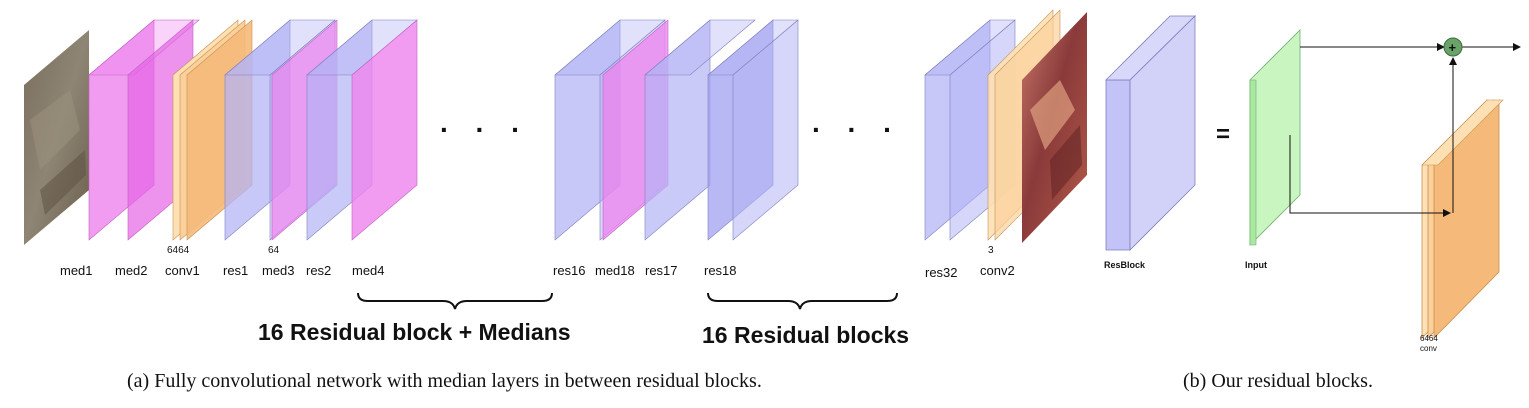  I want to click on brace-label-residual-blocks: 16 Residual blocks, so click(805, 335).